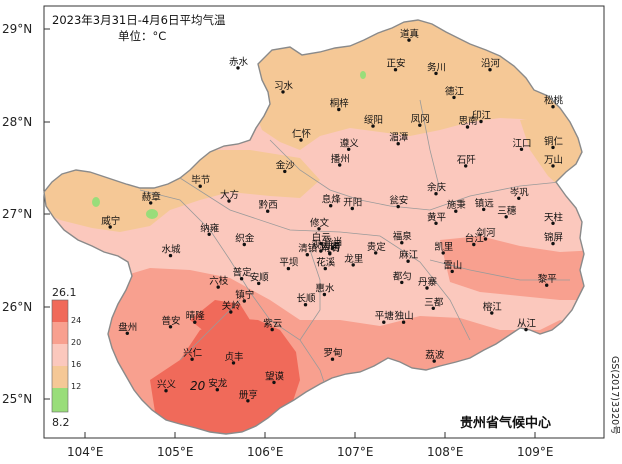  I want to click on temp-band-24-plus, so click(225, 376).